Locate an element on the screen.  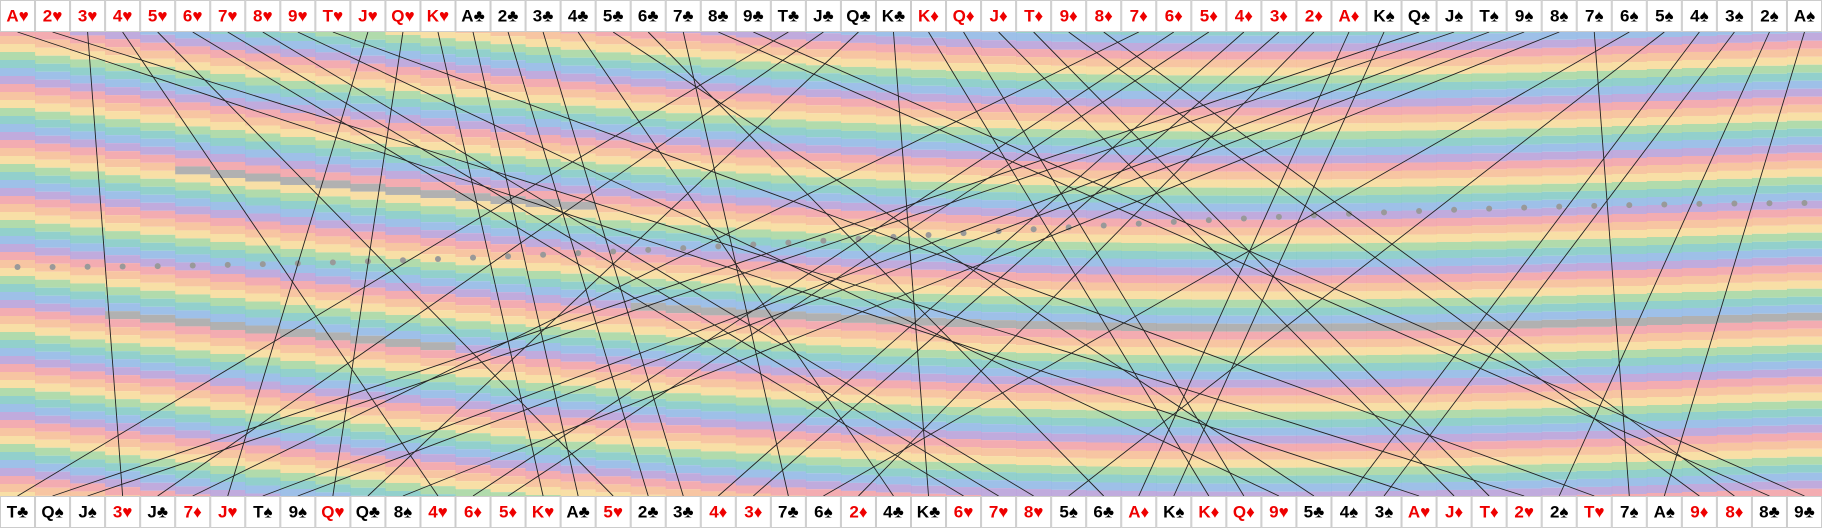
link is located at coordinates (298, 264).